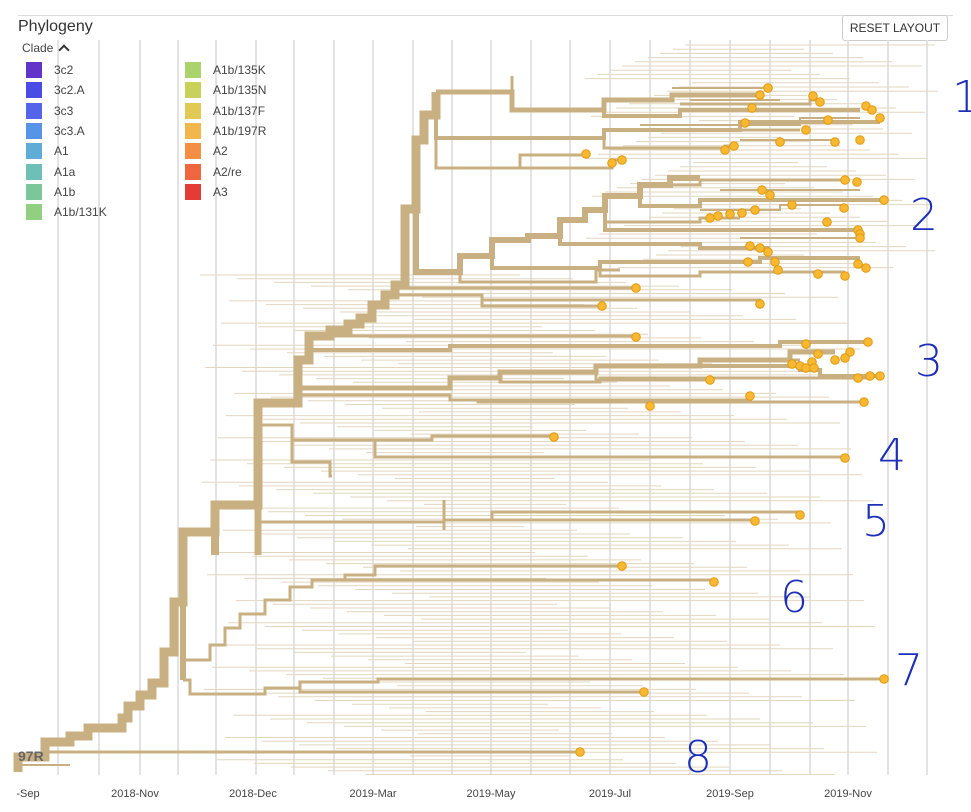 The height and width of the screenshot is (812, 971). Describe the element at coordinates (206, 192) in the screenshot. I see `legend-item-a3: A3` at that location.